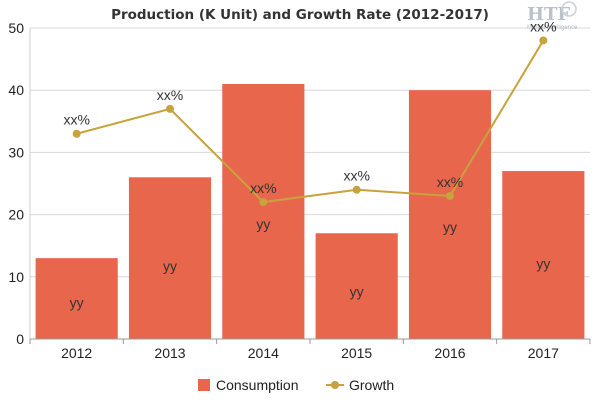 The height and width of the screenshot is (400, 600). What do you see at coordinates (16, 90) in the screenshot?
I see `y-tick-label: 40` at bounding box center [16, 90].